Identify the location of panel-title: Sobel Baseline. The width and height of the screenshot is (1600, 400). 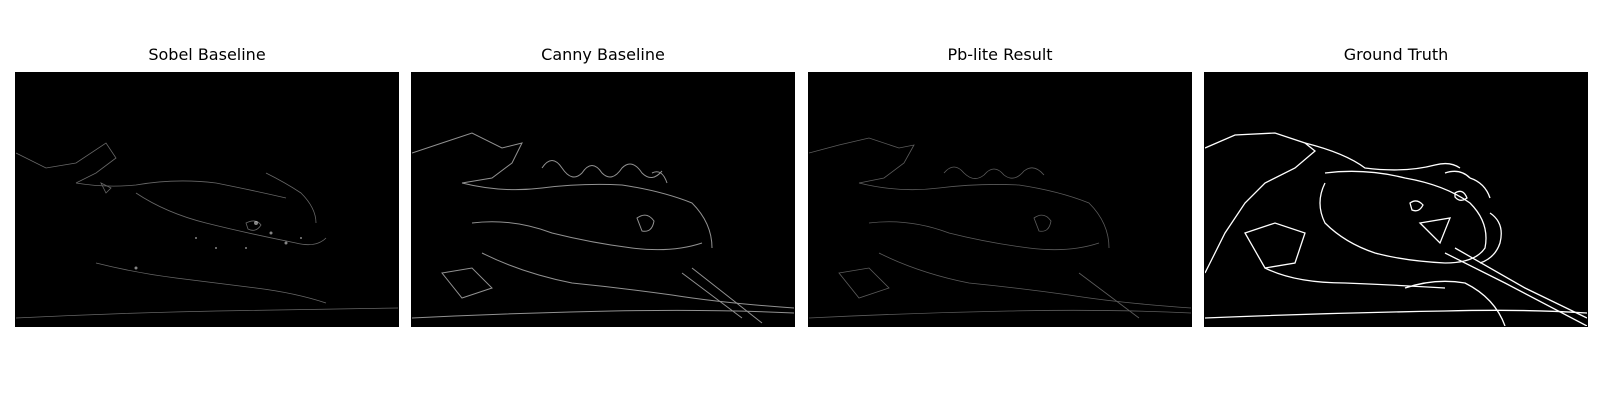
(207, 54).